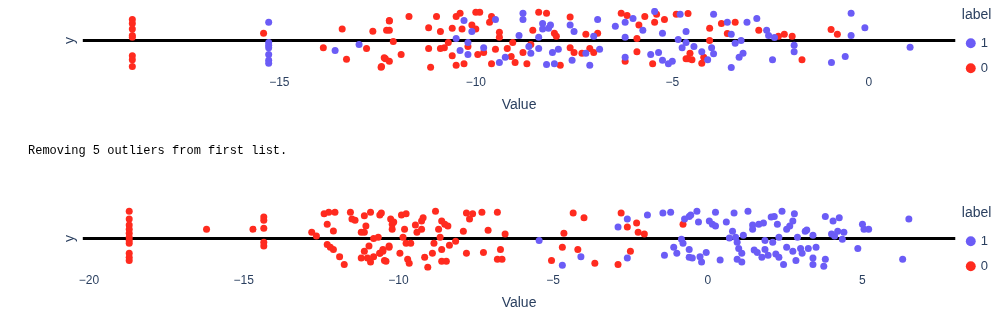 Image resolution: width=1001 pixels, height=334 pixels. I want to click on text: Removing 5 outliers from first list., so click(158, 151).